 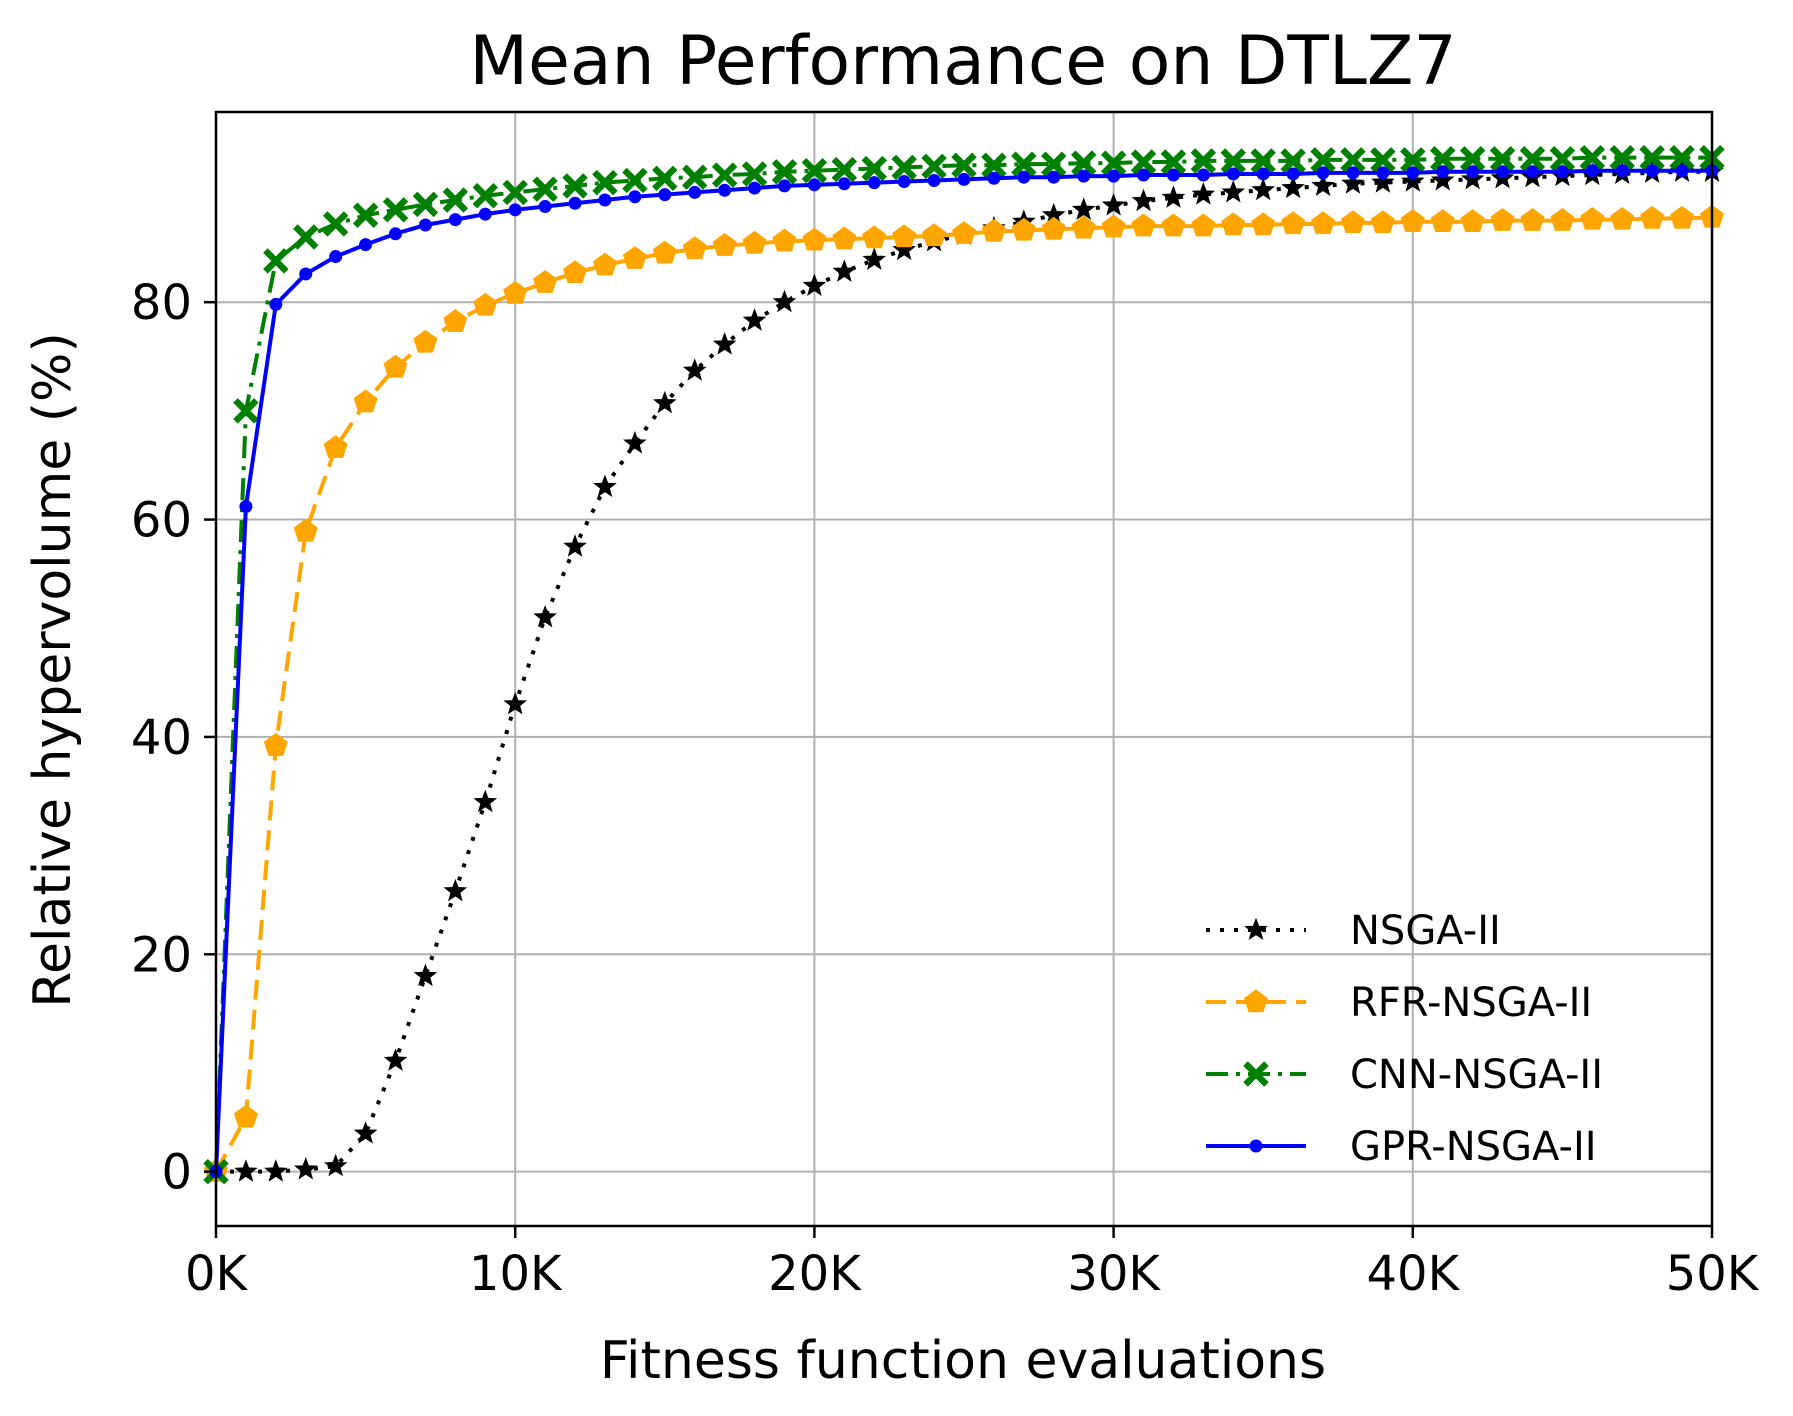 I want to click on y-tick-label: 0, so click(x=176, y=1173).